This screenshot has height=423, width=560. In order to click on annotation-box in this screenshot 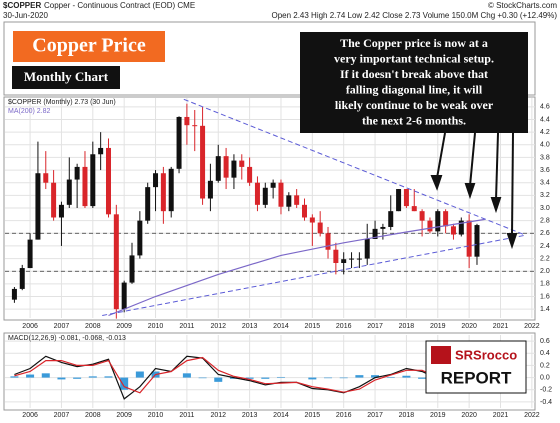, I will do `click(414, 82)`.